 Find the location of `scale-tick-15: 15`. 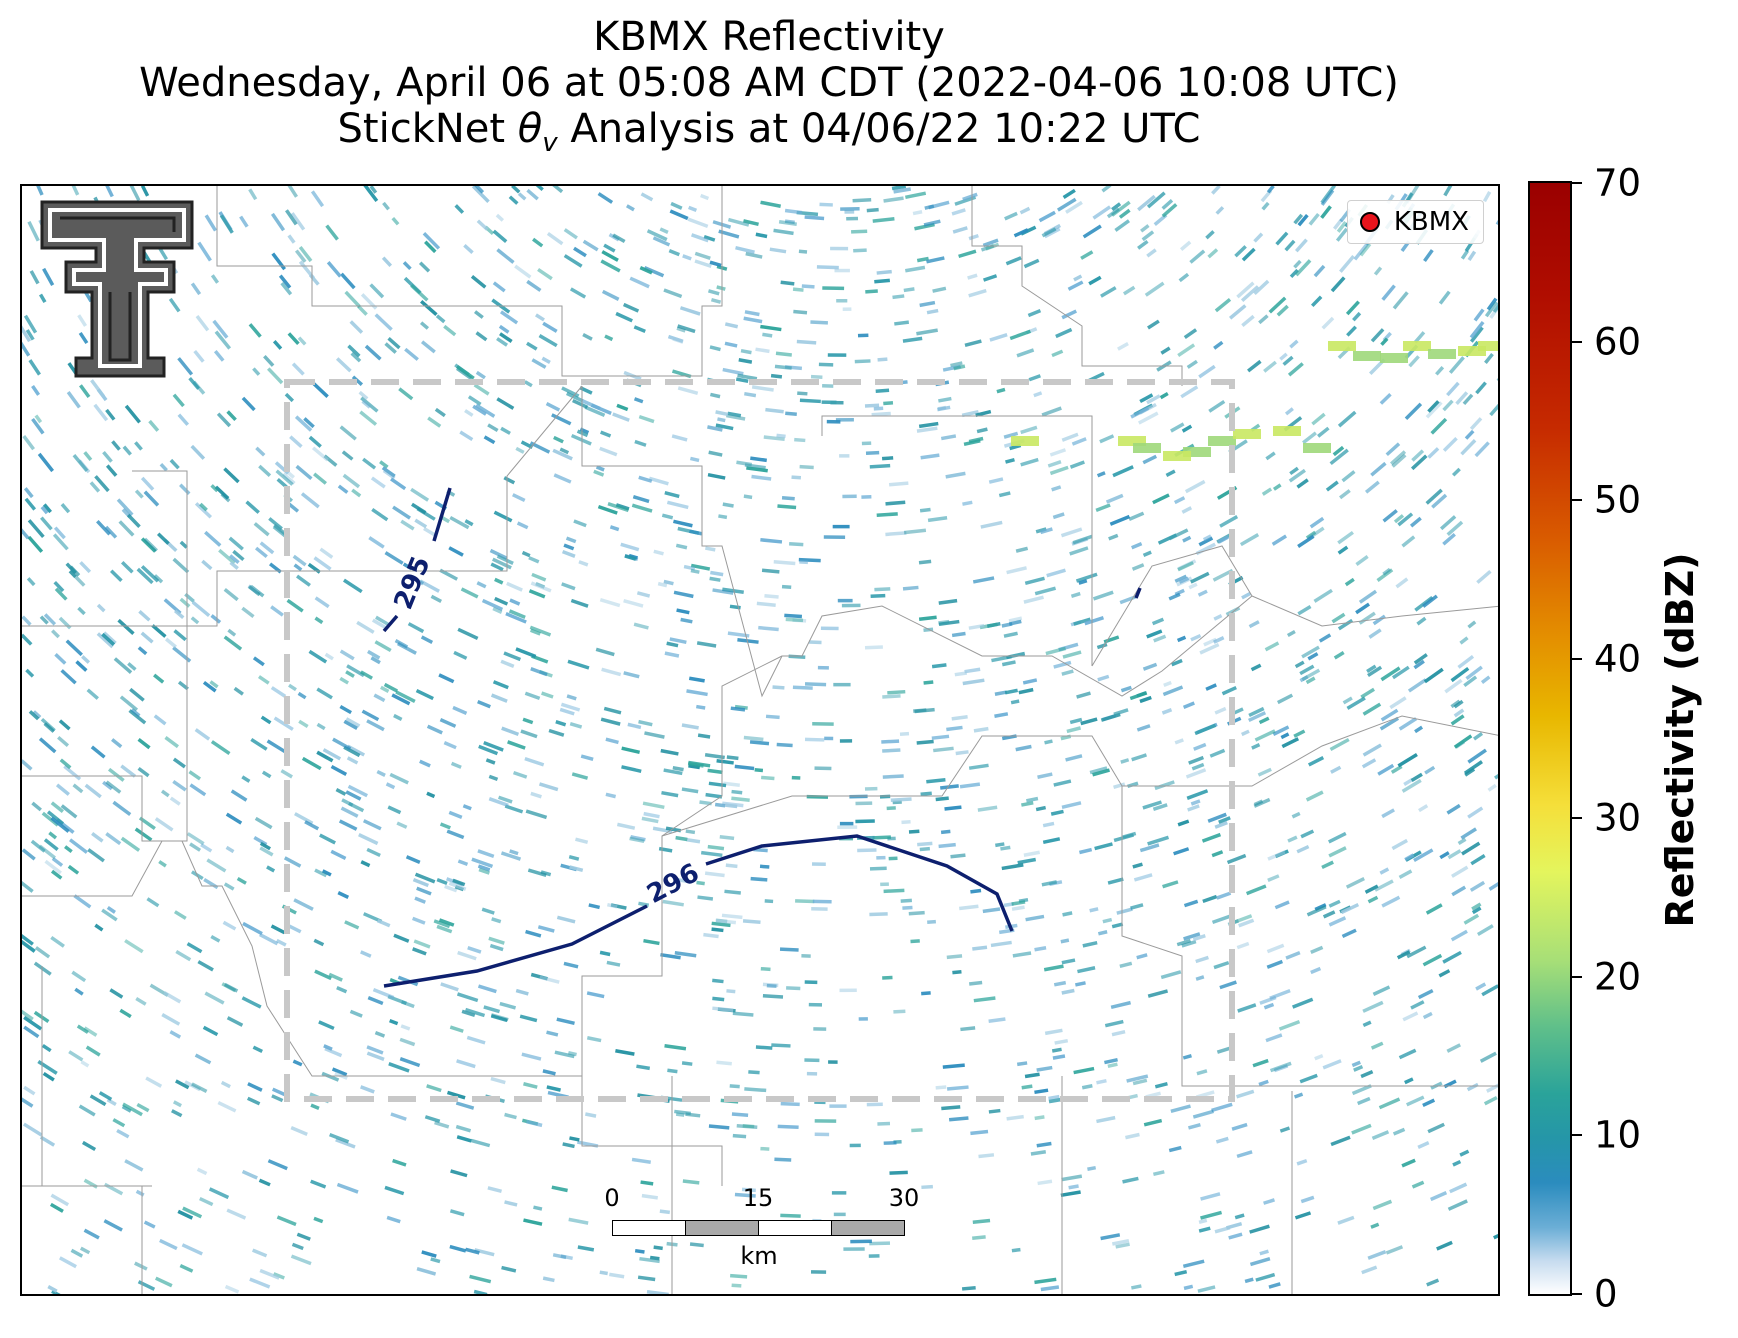

scale-tick-15: 15 is located at coordinates (758, 1198).